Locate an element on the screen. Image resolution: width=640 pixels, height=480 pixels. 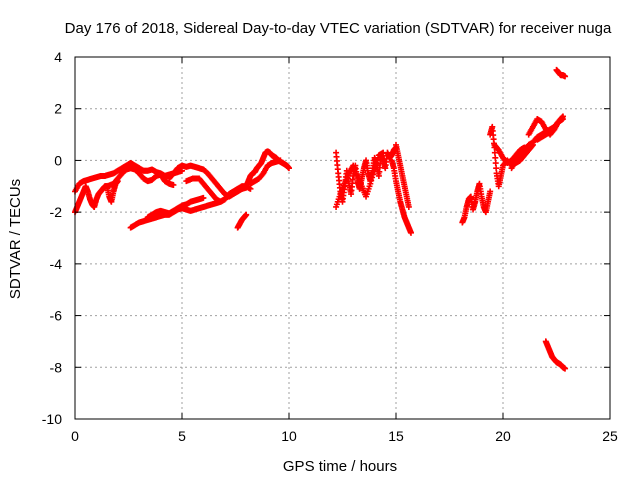
series-arc-i is located at coordinates (267, 169).